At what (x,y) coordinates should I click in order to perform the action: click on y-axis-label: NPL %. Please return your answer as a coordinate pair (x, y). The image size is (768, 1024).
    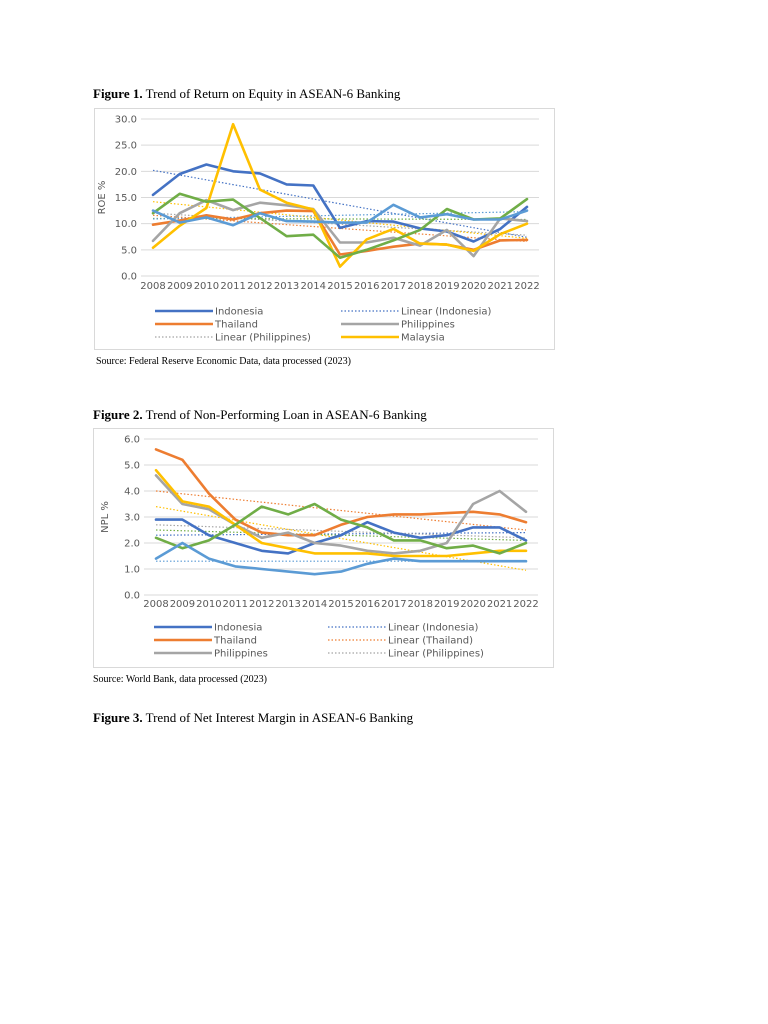
    Looking at the image, I should click on (105, 517).